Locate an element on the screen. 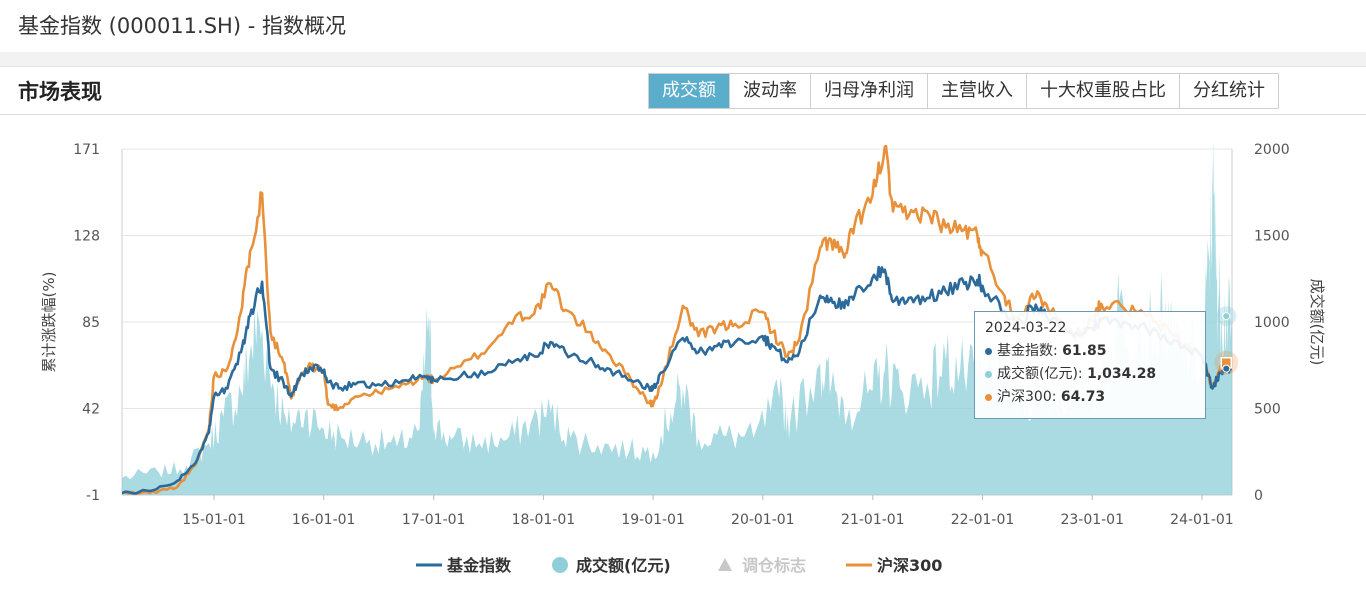  tooltip-value: 64.73 is located at coordinates (1083, 397).